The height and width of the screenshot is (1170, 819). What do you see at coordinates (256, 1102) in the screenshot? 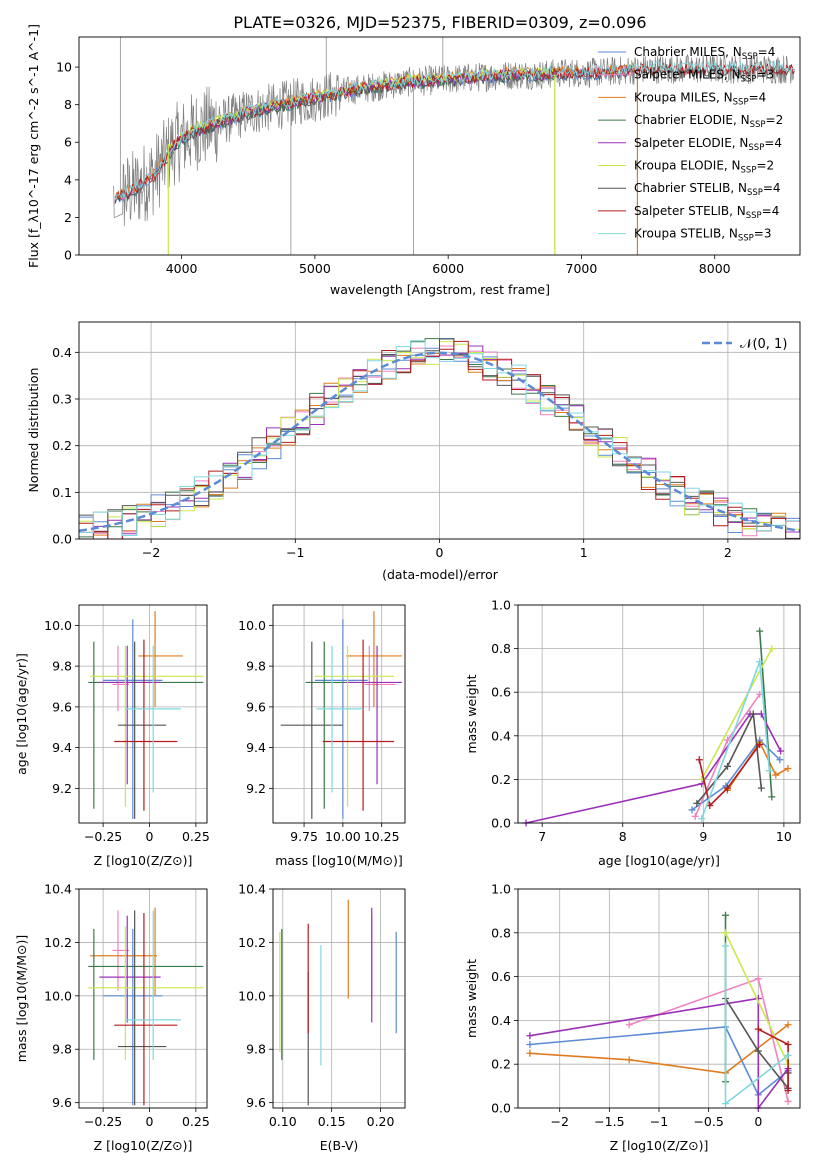
I see `y-tick-label: 9.6` at bounding box center [256, 1102].